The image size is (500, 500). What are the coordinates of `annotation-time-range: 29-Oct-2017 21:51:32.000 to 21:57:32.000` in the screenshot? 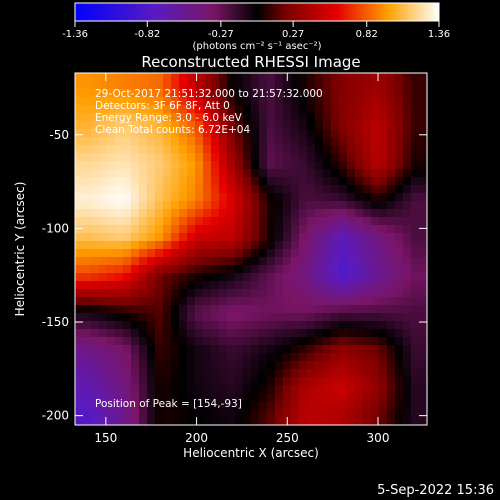 It's located at (209, 94).